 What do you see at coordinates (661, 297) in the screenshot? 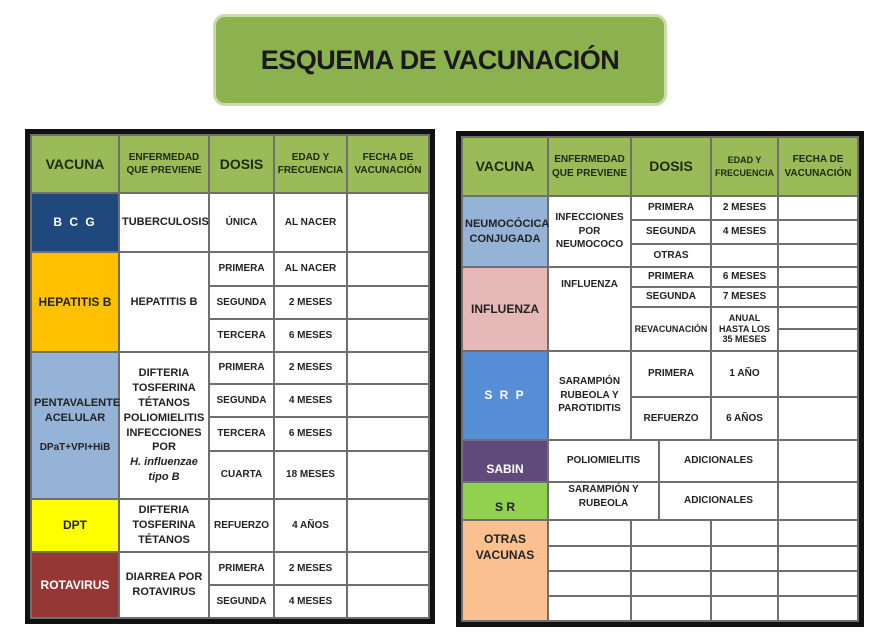
I see `table-row: SEGUNDA 7 MESES` at bounding box center [661, 297].